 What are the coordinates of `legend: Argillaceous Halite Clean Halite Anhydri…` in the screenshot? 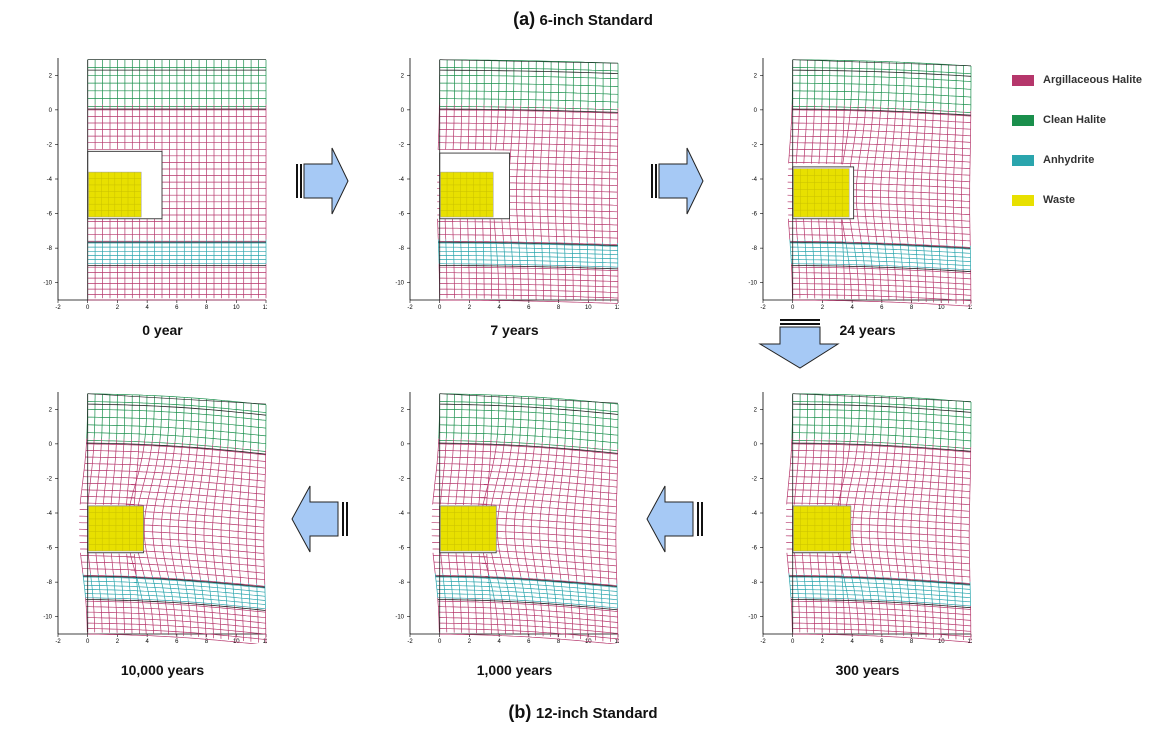 It's located at (1077, 140).